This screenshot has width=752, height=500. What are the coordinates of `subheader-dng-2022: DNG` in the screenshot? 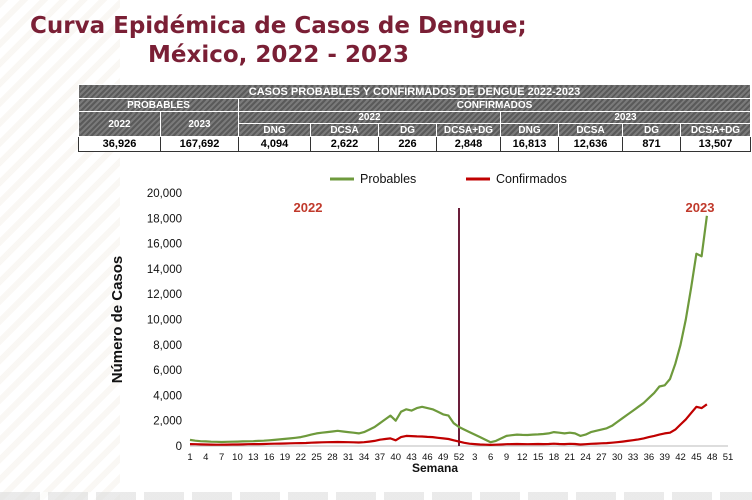 It's located at (274, 130).